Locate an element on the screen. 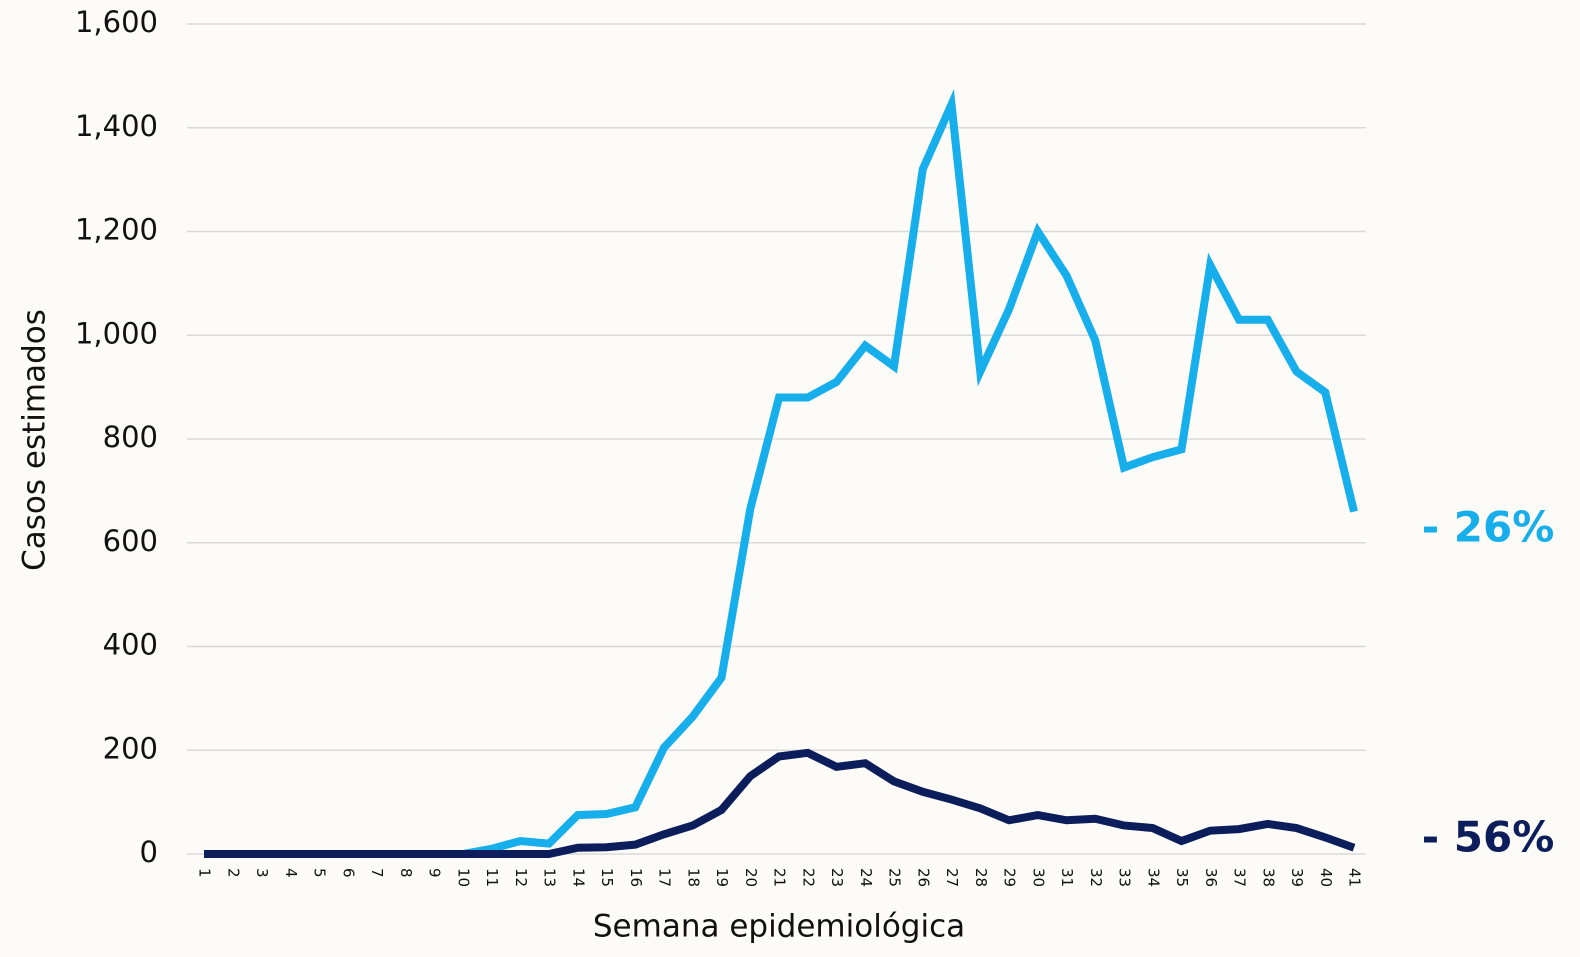 The image size is (1580, 957). y-tick-label: 600 is located at coordinates (130, 541).